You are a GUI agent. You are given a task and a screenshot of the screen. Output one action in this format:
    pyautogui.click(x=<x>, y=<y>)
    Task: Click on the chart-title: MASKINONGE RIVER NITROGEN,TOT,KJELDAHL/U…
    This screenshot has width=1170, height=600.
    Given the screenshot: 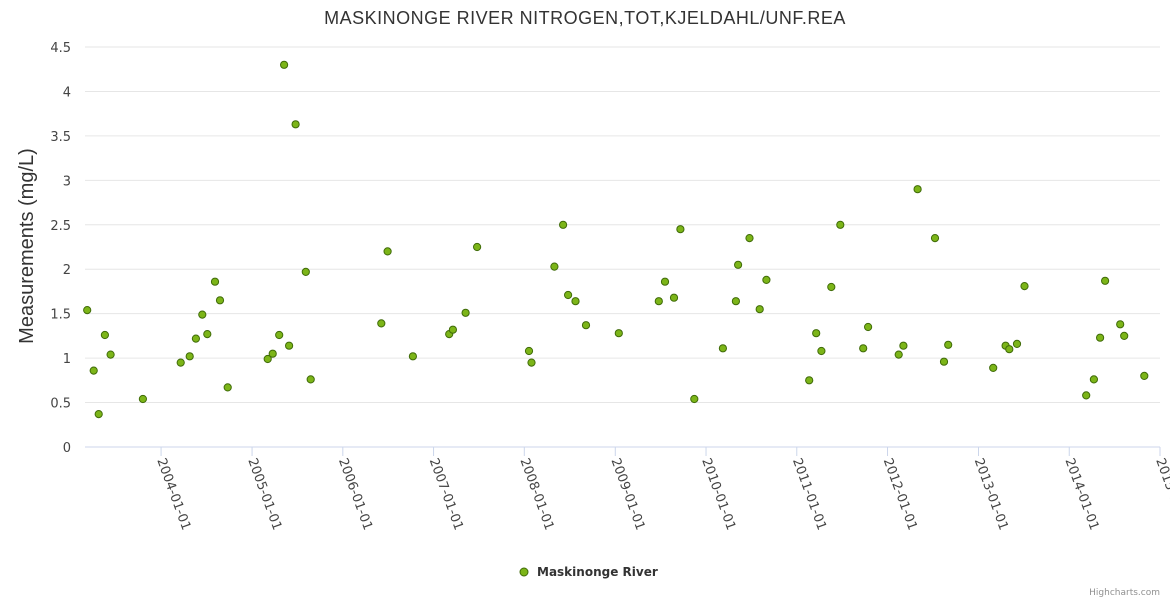 What is the action you would take?
    pyautogui.click(x=585, y=18)
    